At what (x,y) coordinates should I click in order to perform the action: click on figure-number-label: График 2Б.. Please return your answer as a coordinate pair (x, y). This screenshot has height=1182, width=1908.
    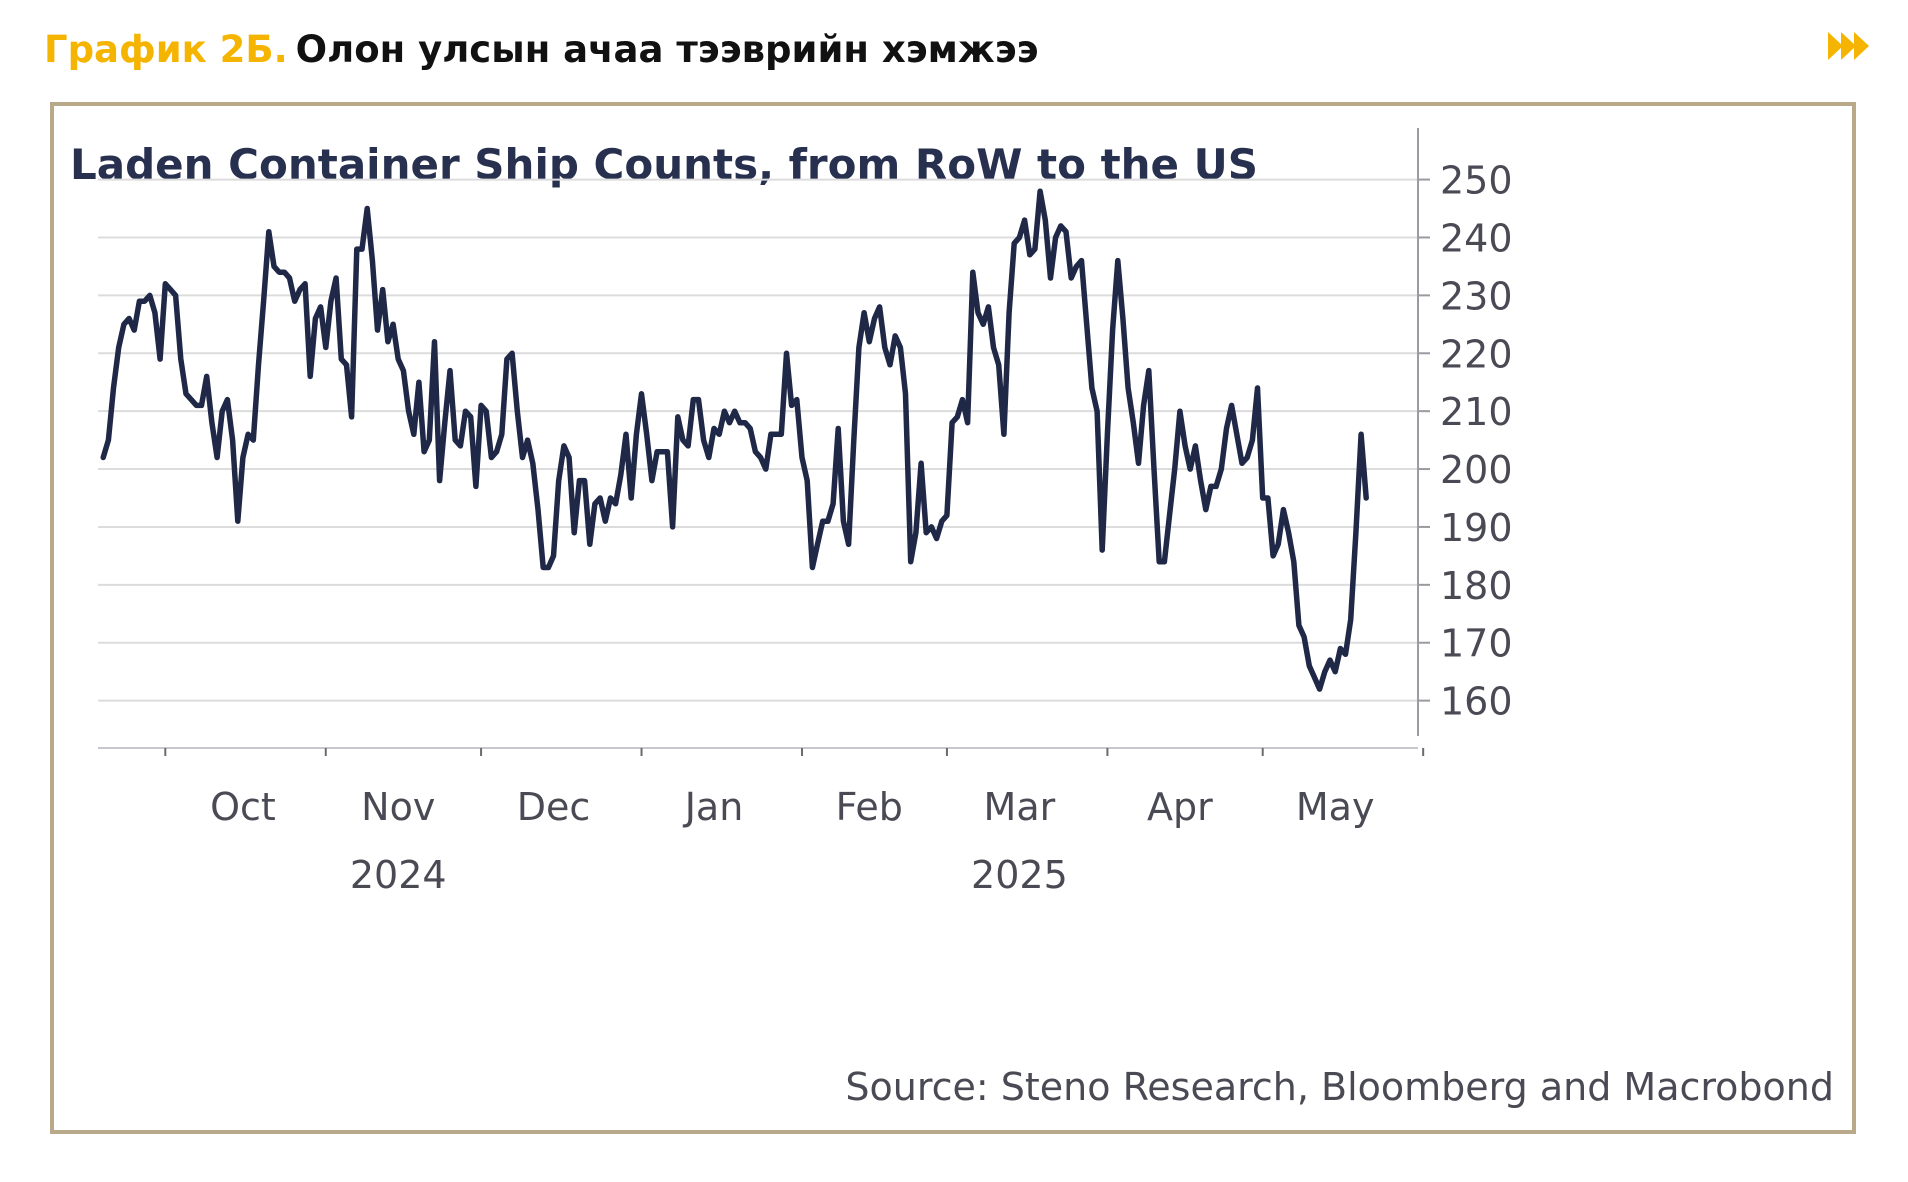
    Looking at the image, I should click on (166, 49).